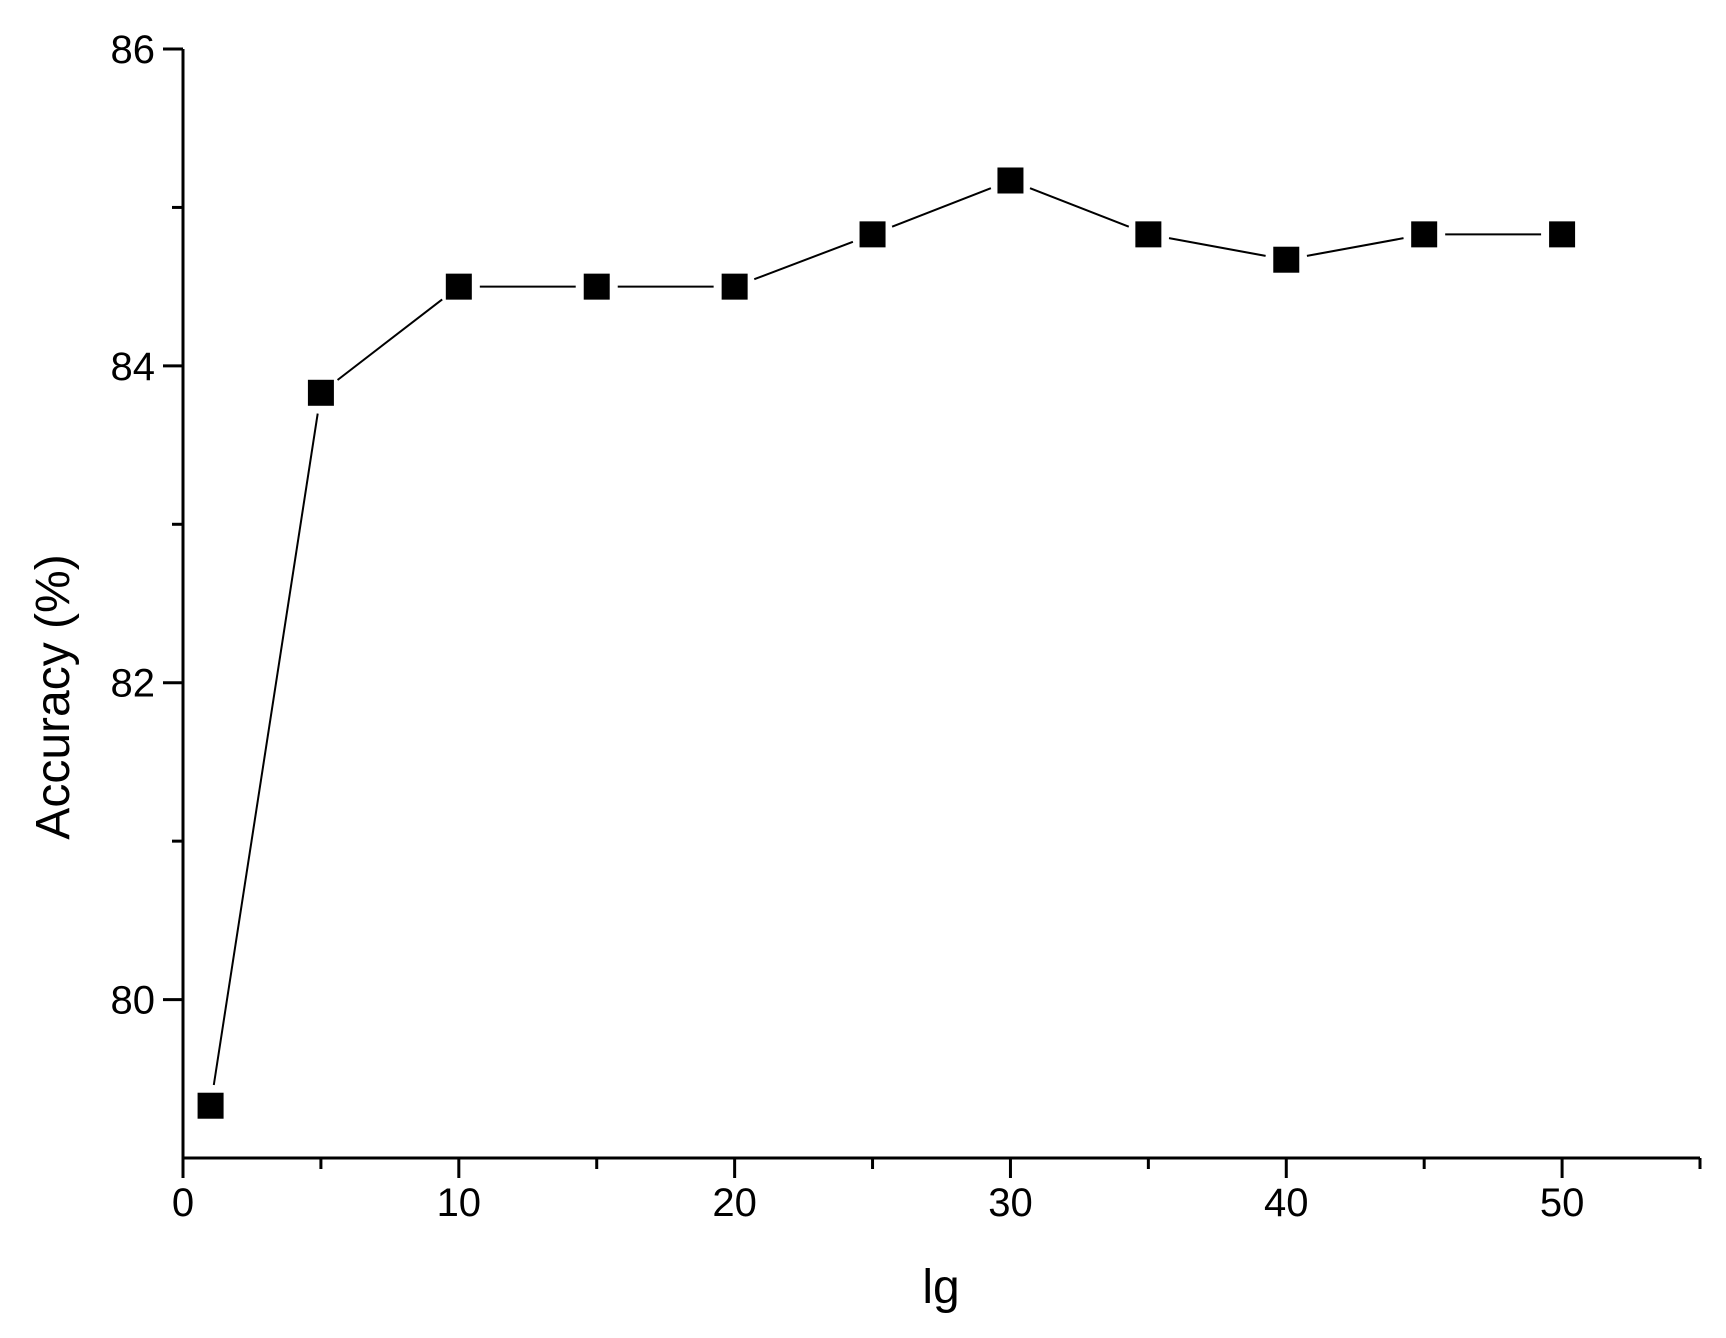 The width and height of the screenshot is (1726, 1338). Describe the element at coordinates (459, 1203) in the screenshot. I see `x-tick-label: 10` at that location.